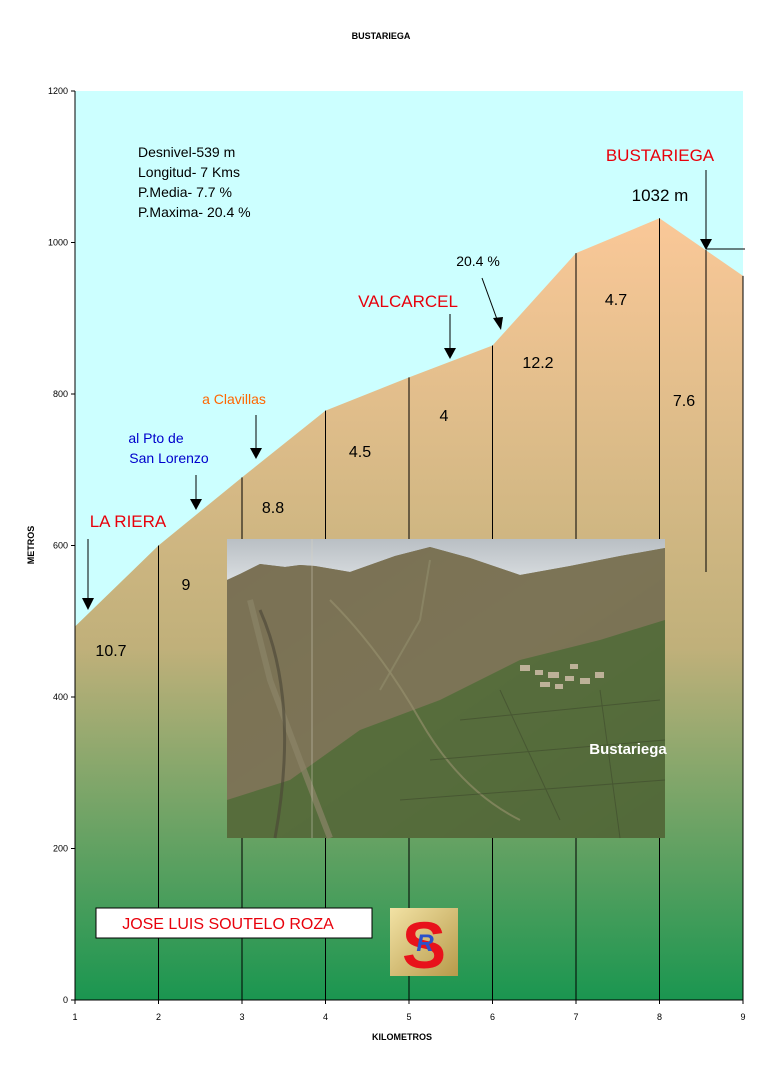  Describe the element at coordinates (575, 1017) in the screenshot. I see `x-tick-label: 7` at that location.